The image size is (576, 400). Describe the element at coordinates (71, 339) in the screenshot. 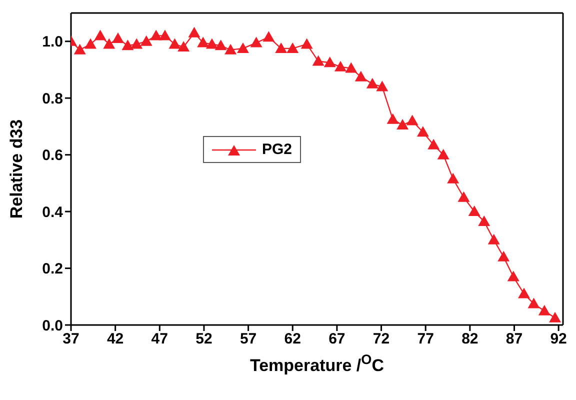

I see `x-tick-label: 37` at that location.